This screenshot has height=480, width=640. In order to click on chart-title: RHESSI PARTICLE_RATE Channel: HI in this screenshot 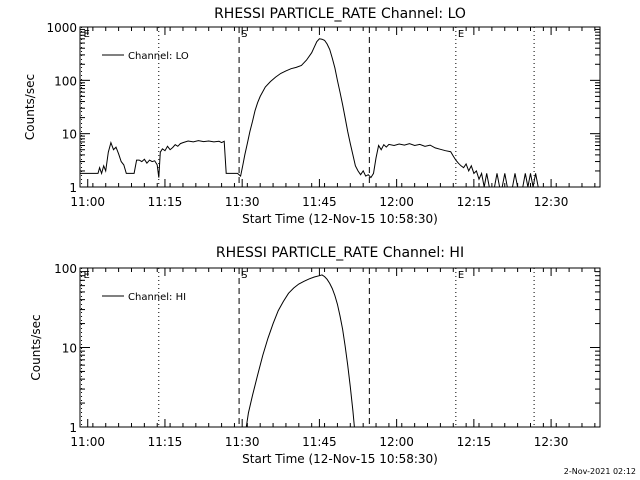, I will do `click(340, 253)`.